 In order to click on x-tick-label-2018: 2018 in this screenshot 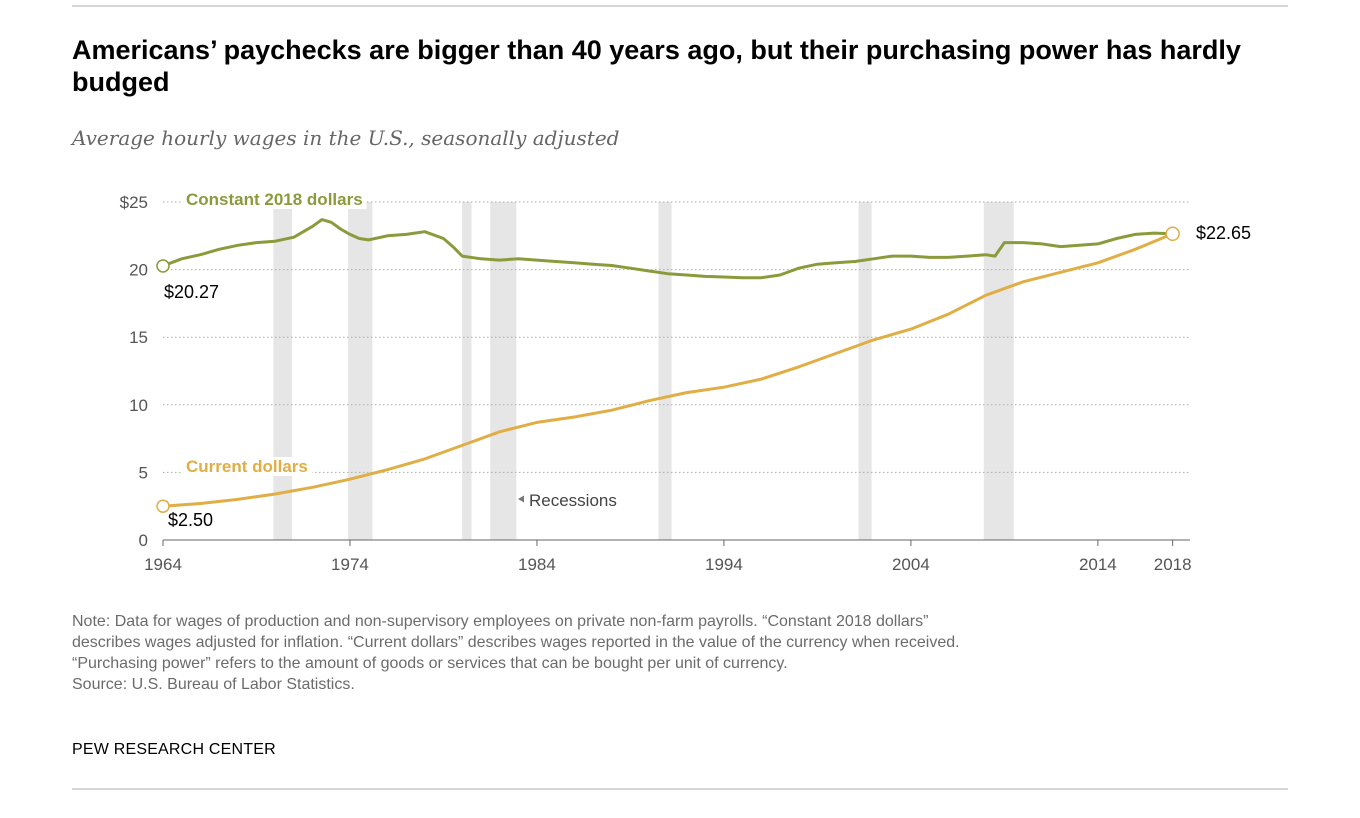, I will do `click(1173, 564)`.